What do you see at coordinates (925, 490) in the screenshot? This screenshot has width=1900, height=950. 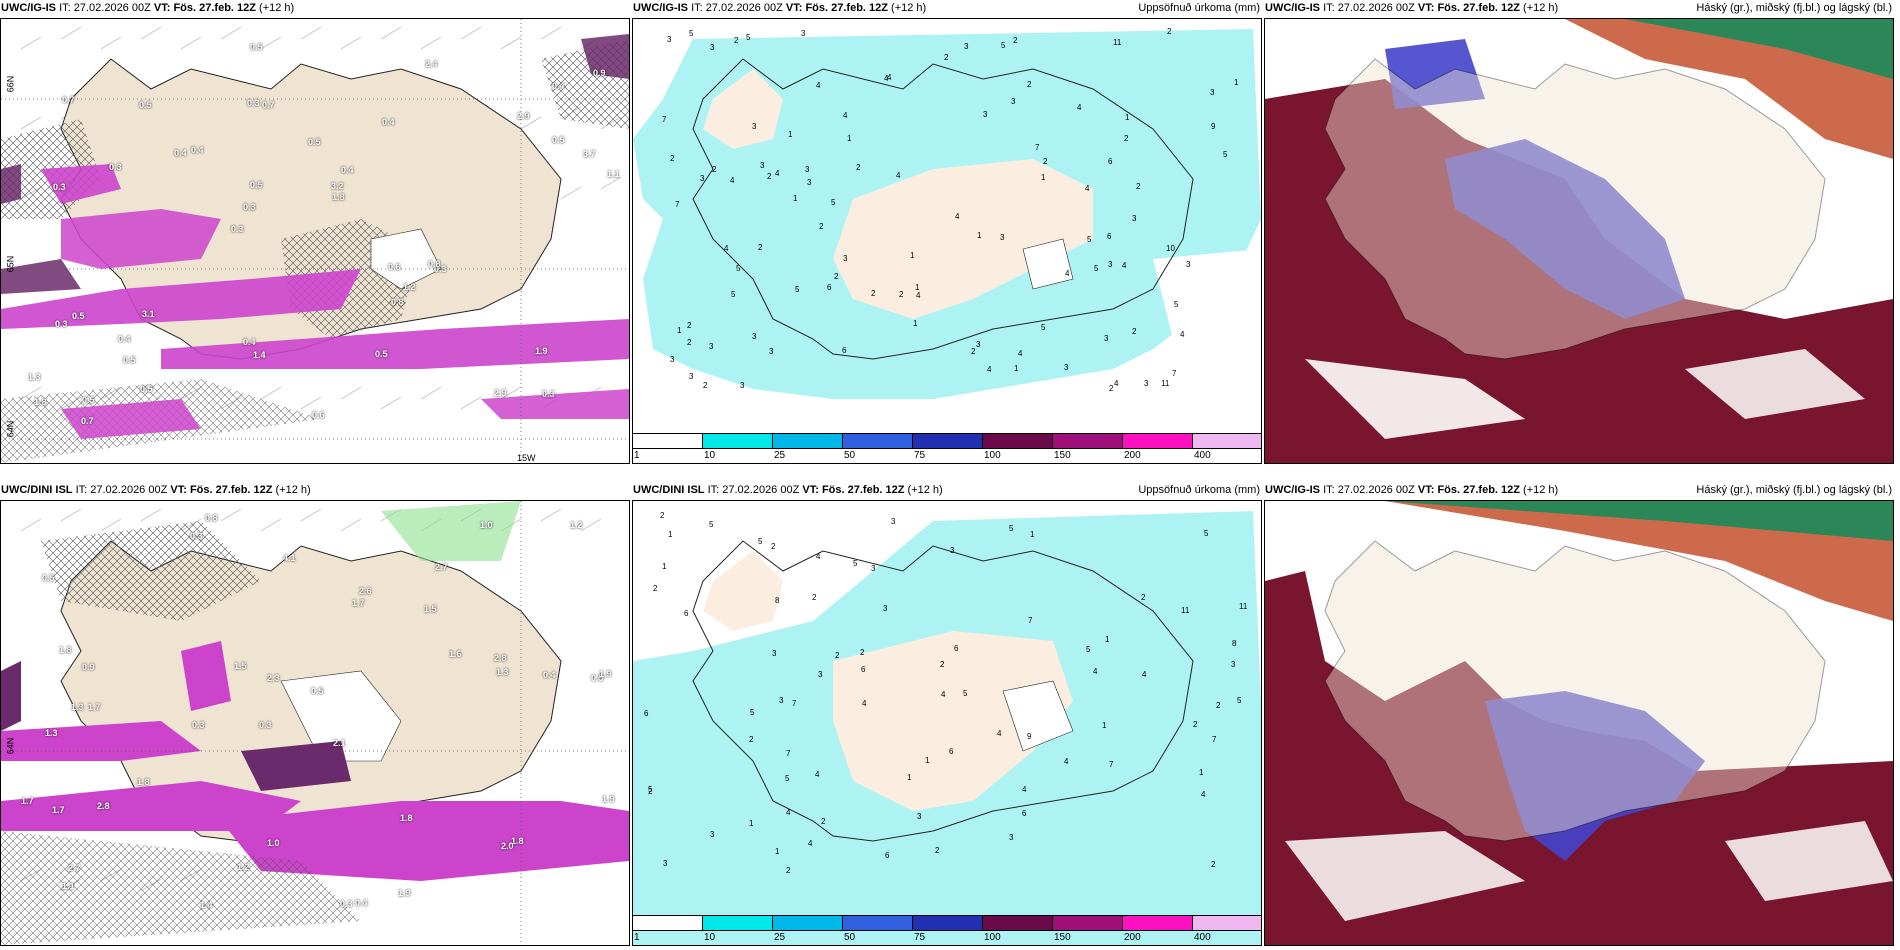 I see `lead-time: (+12 h)` at bounding box center [925, 490].